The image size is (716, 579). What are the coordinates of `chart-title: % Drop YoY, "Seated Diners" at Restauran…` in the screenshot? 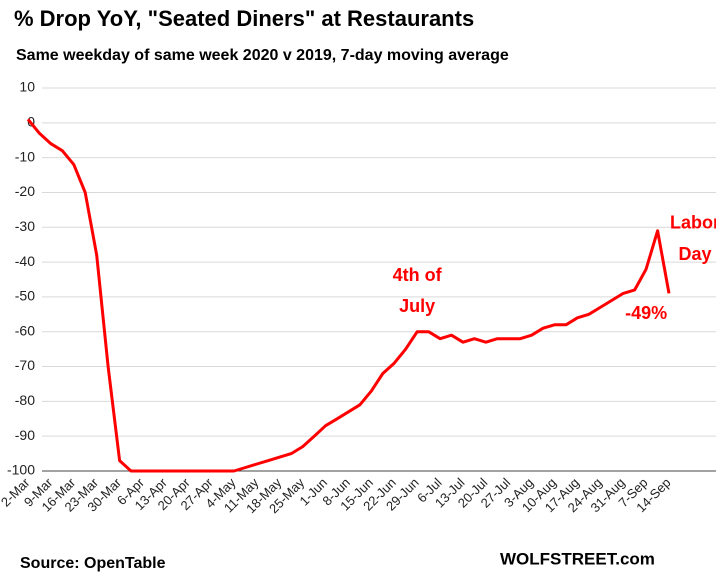 It's located at (244, 18).